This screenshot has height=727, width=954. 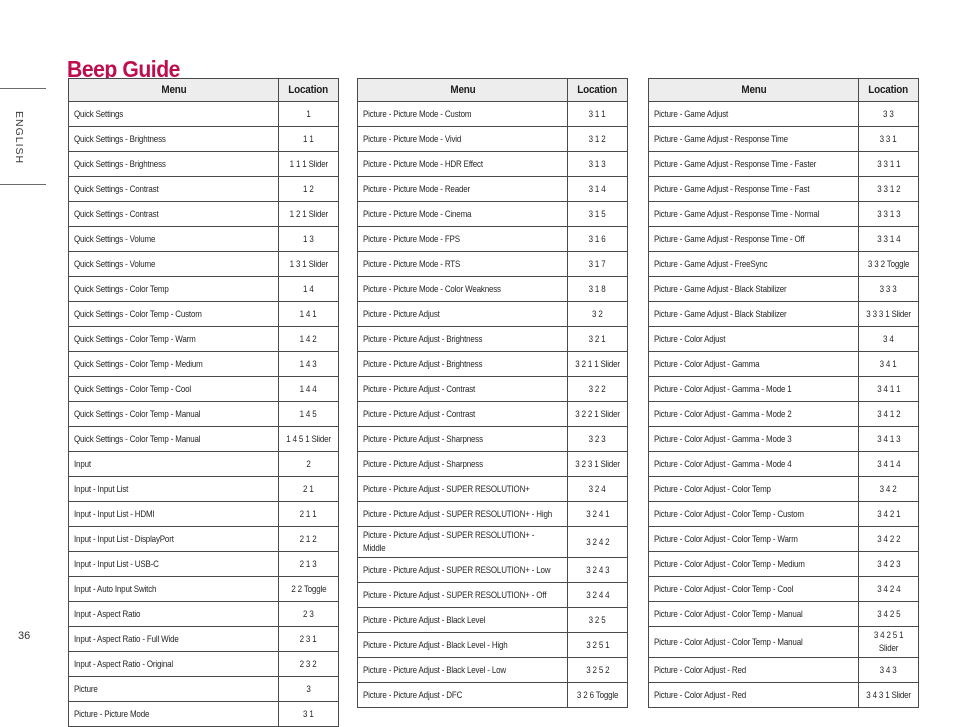 I want to click on table-row: Quick Settings - Volume 1 3, so click(x=203, y=239).